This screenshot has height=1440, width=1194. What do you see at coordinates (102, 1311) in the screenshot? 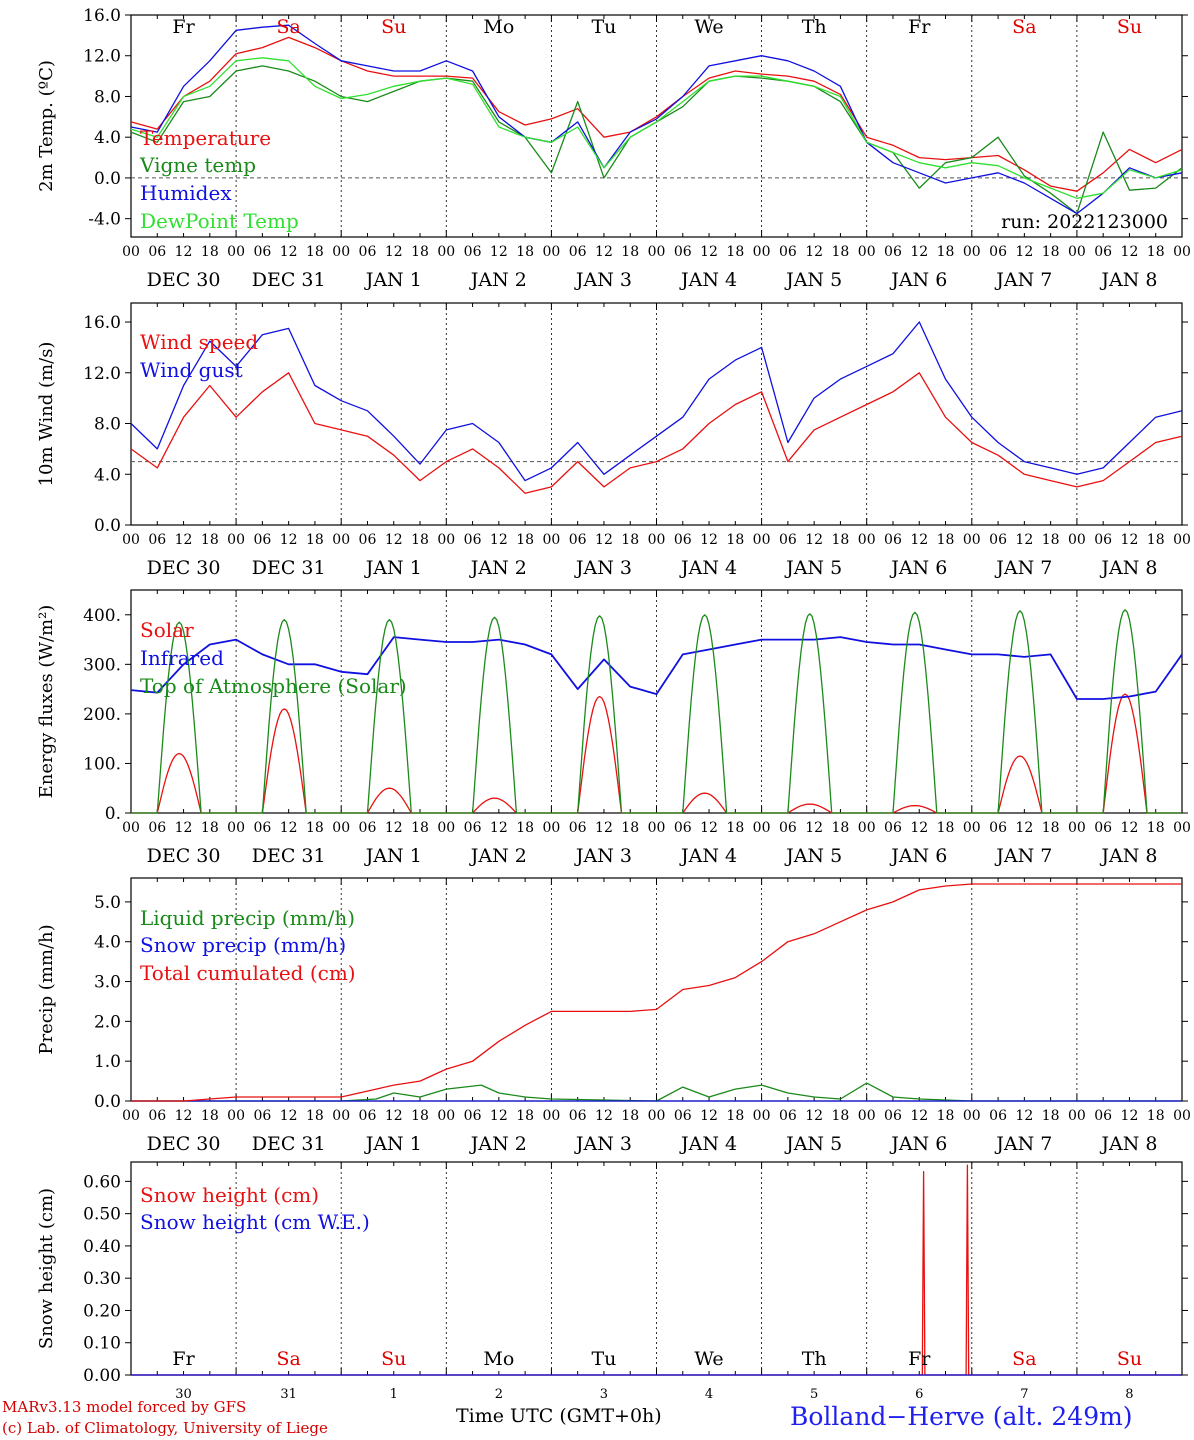
I see `y-tick-label: 0.20` at bounding box center [102, 1311].